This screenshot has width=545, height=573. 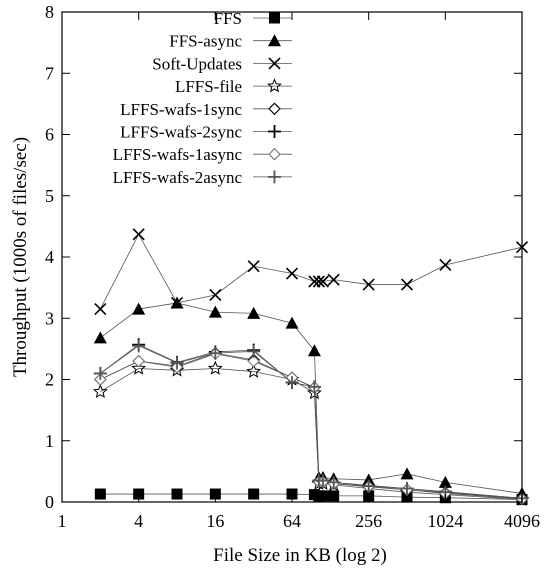 What do you see at coordinates (215, 521) in the screenshot?
I see `x-tick-label: 16` at bounding box center [215, 521].